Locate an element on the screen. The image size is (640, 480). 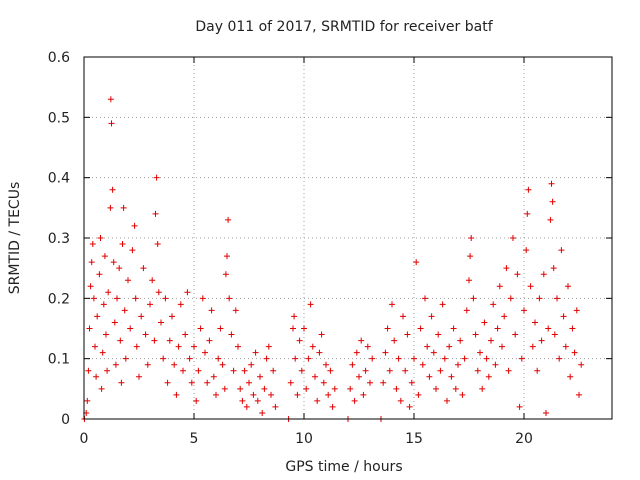
y-tick-label: 0.1 is located at coordinates (59, 360).